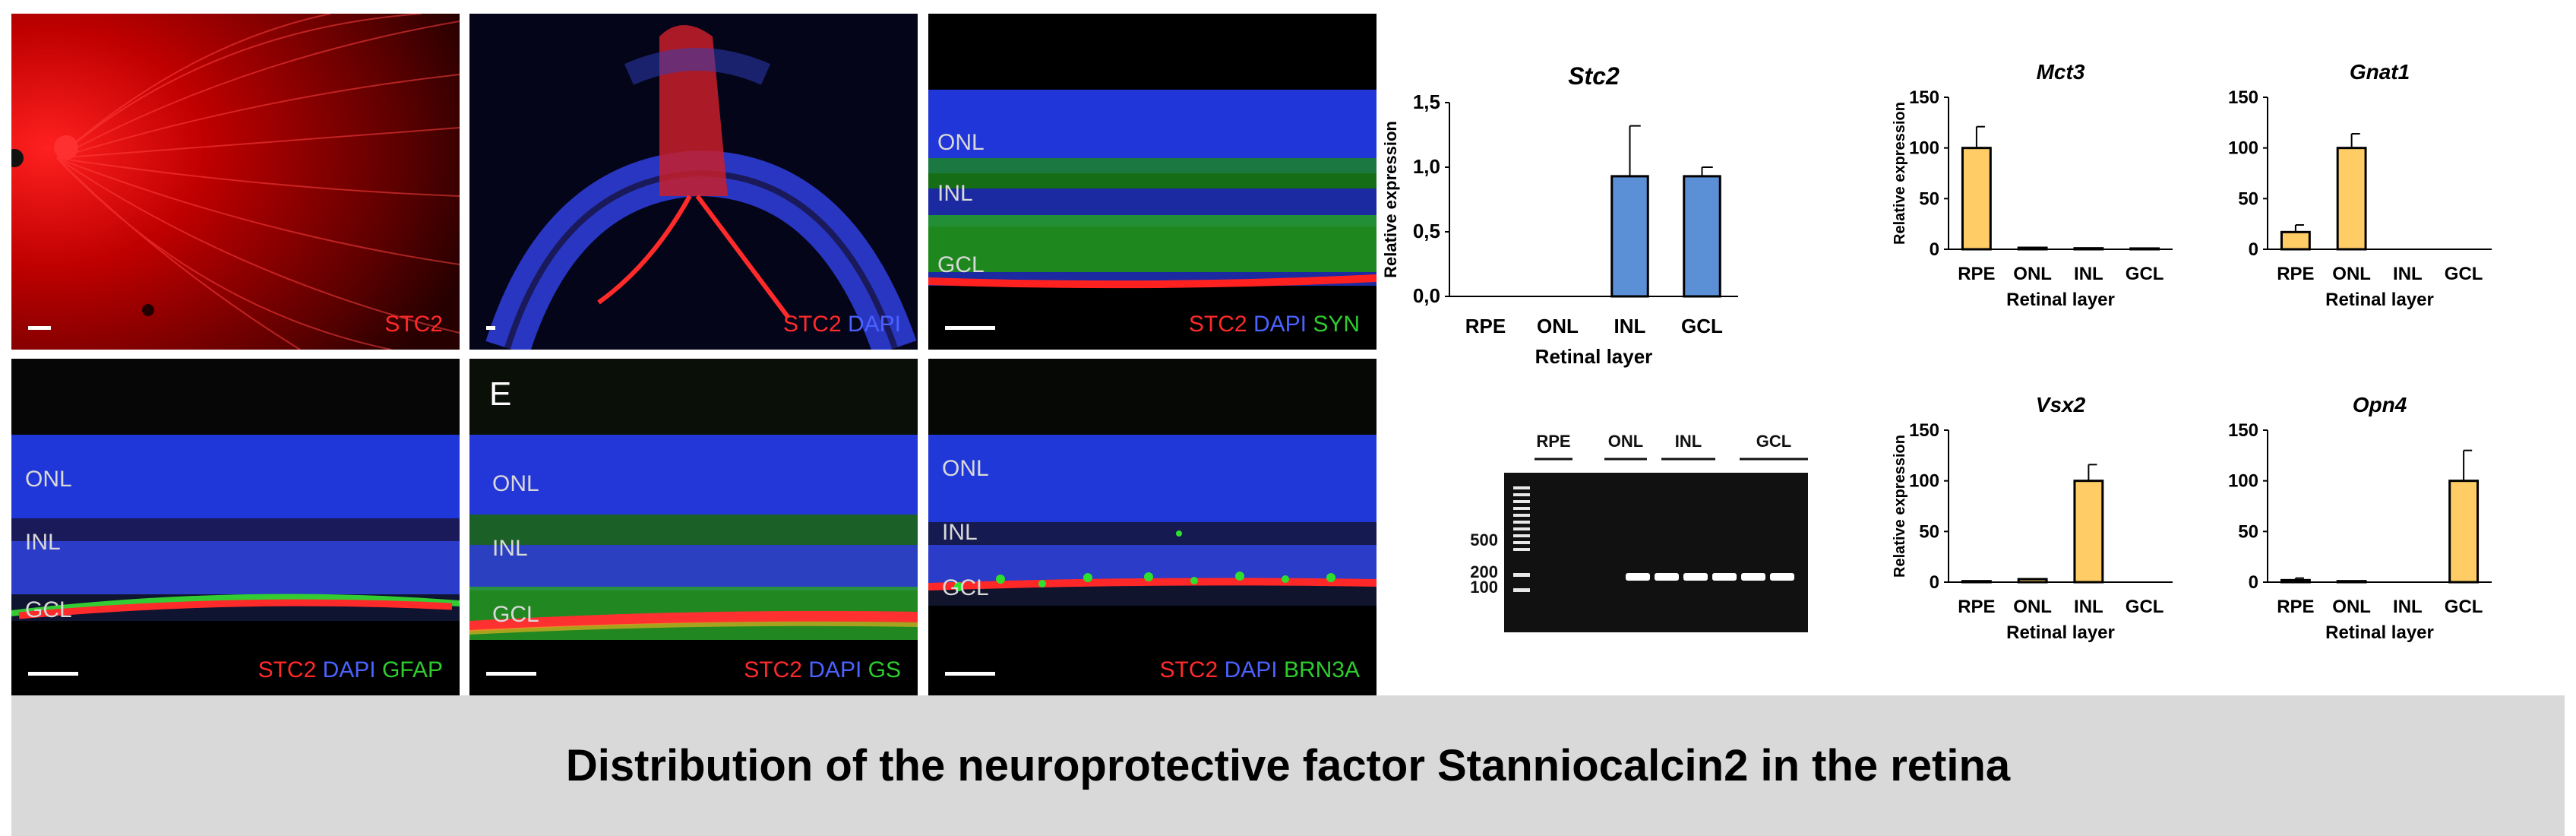  I want to click on panel-b-section: STC2 DAPI, so click(693, 182).